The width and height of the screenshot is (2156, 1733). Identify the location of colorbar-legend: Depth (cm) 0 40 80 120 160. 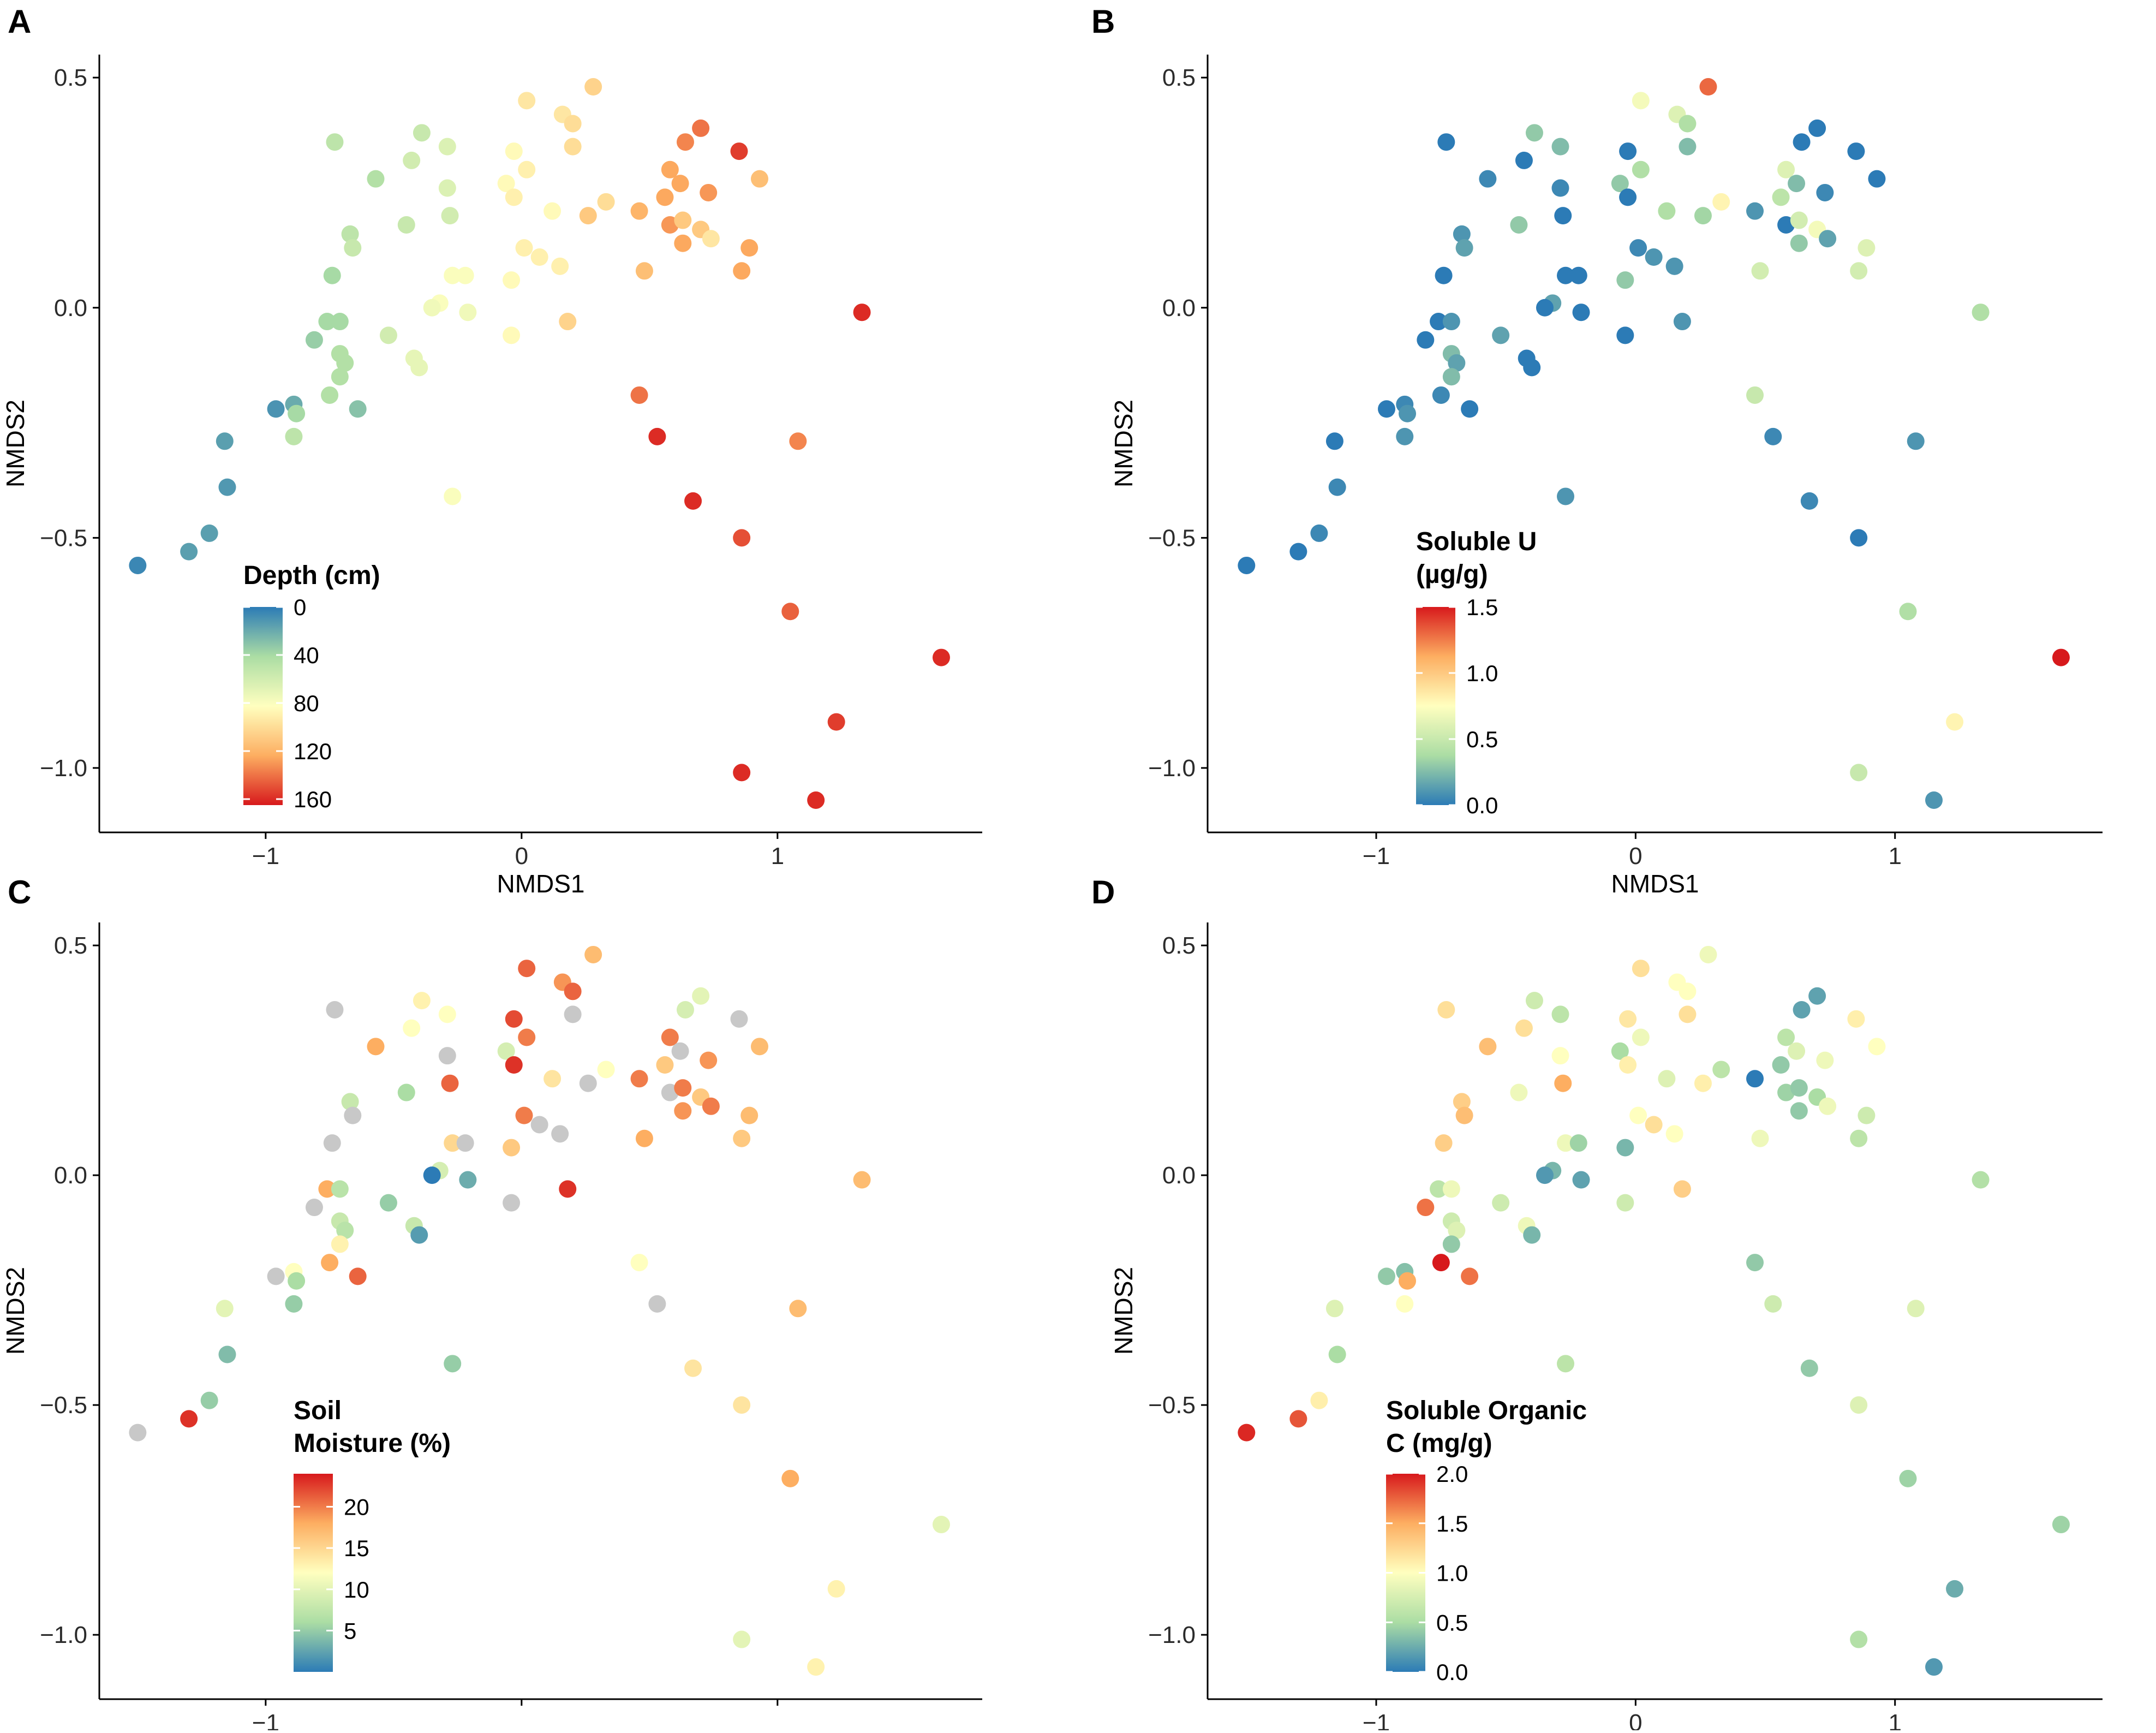
(311, 686).